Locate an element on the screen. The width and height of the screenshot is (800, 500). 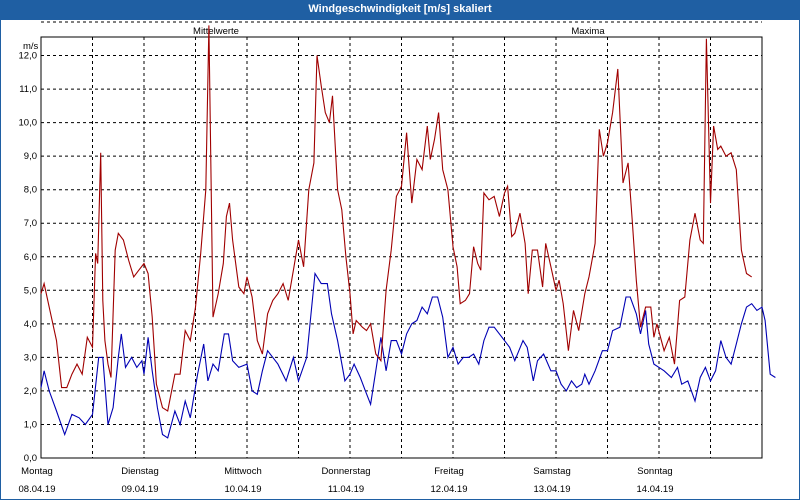
y-tick-label: 9,0 is located at coordinates (30, 156).